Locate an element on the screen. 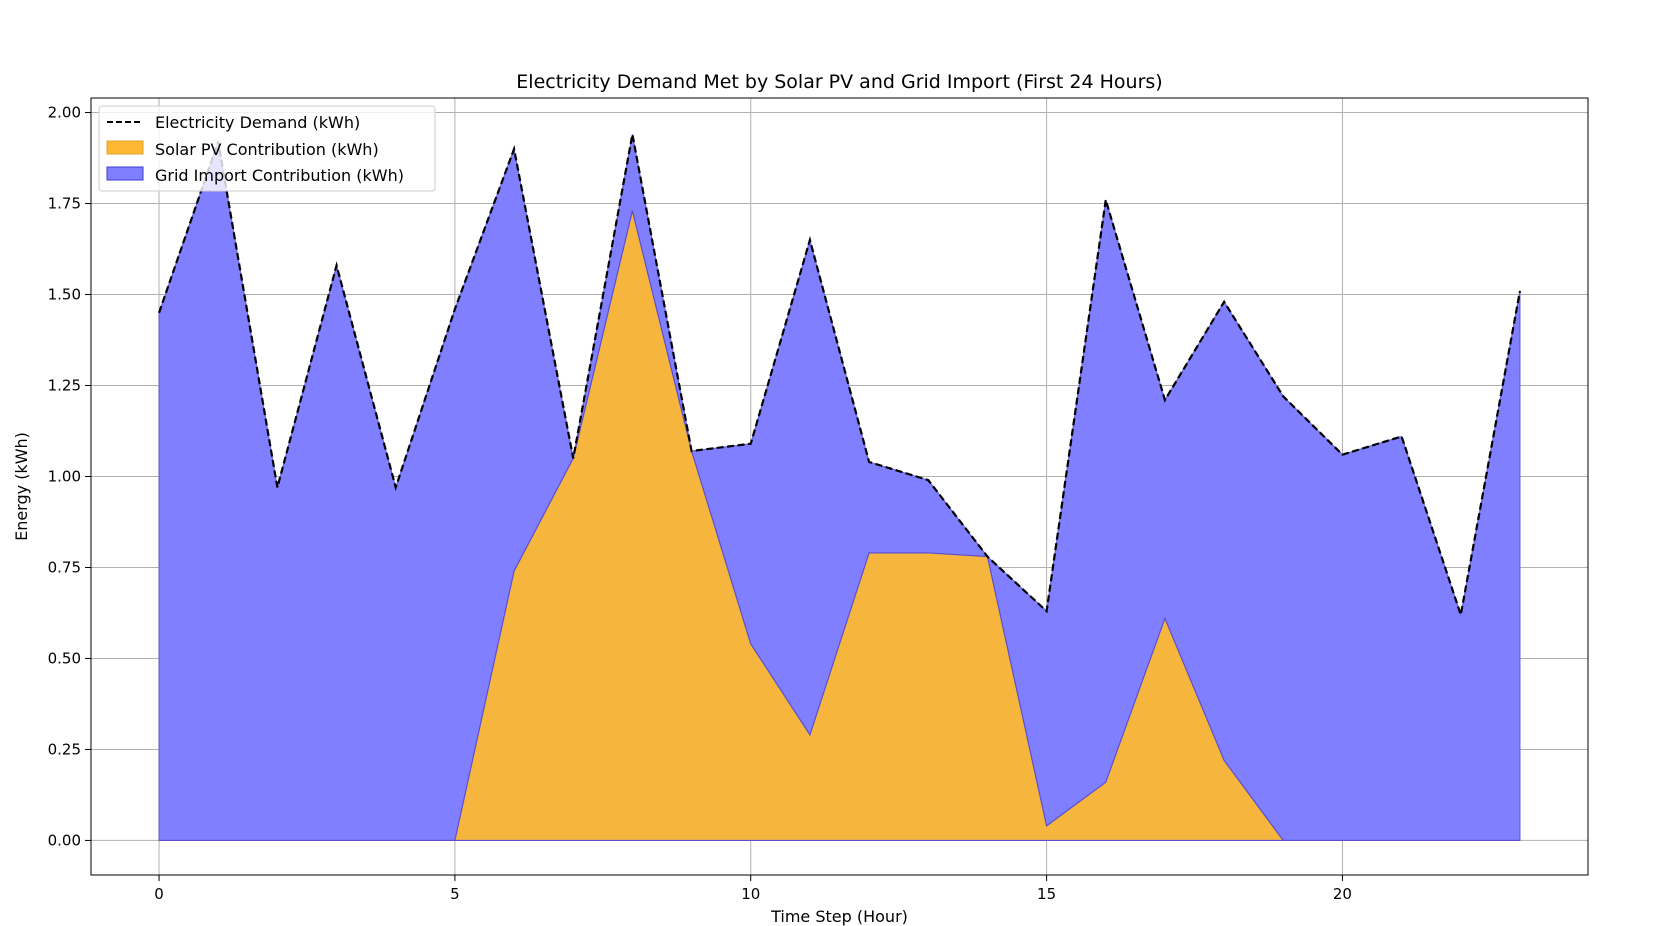  x-tick-label: 0 is located at coordinates (159, 894).